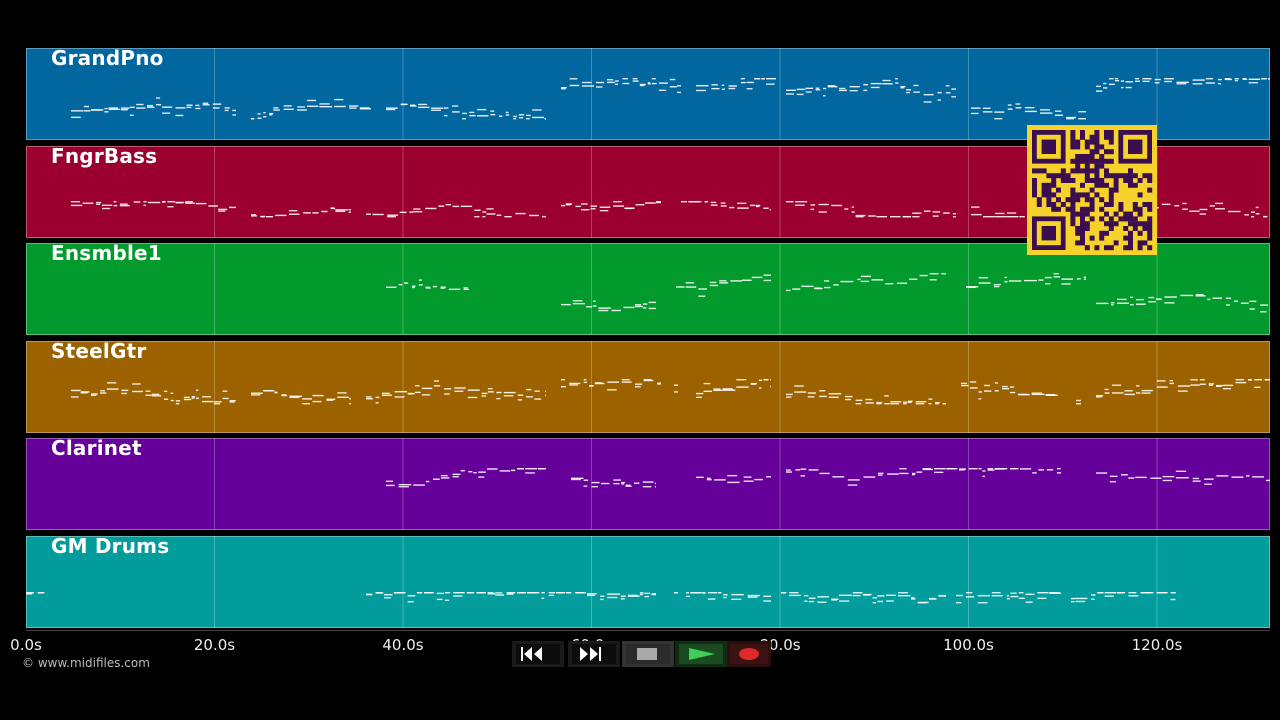 Image resolution: width=1280 pixels, height=720 pixels. What do you see at coordinates (701, 654) in the screenshot?
I see `play-button` at bounding box center [701, 654].